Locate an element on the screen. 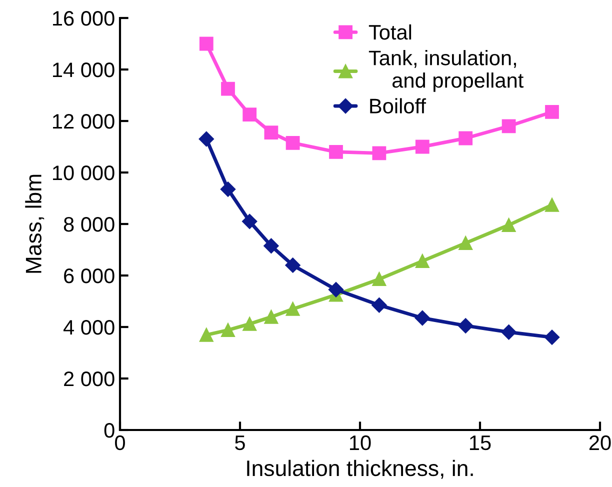  y-tick-label: 8 000 is located at coordinates (89, 224).